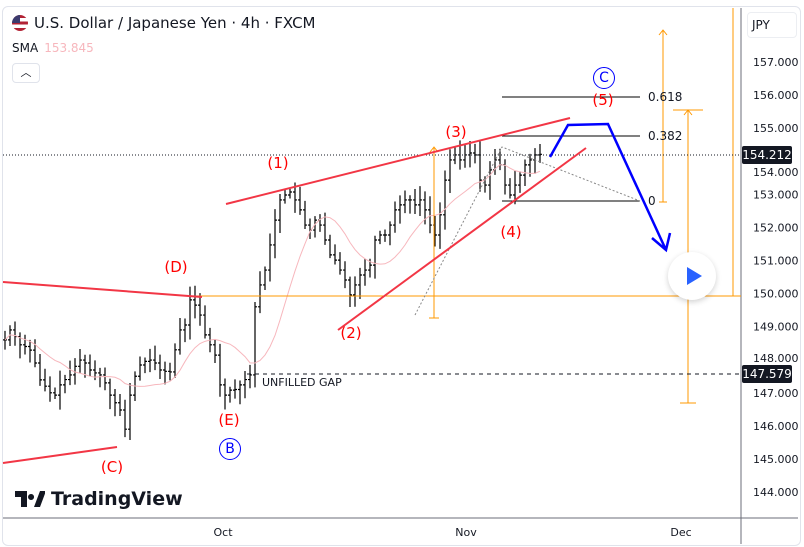 Image resolution: width=804 pixels, height=547 pixels. I want to click on time-tick-label: Oct, so click(223, 532).